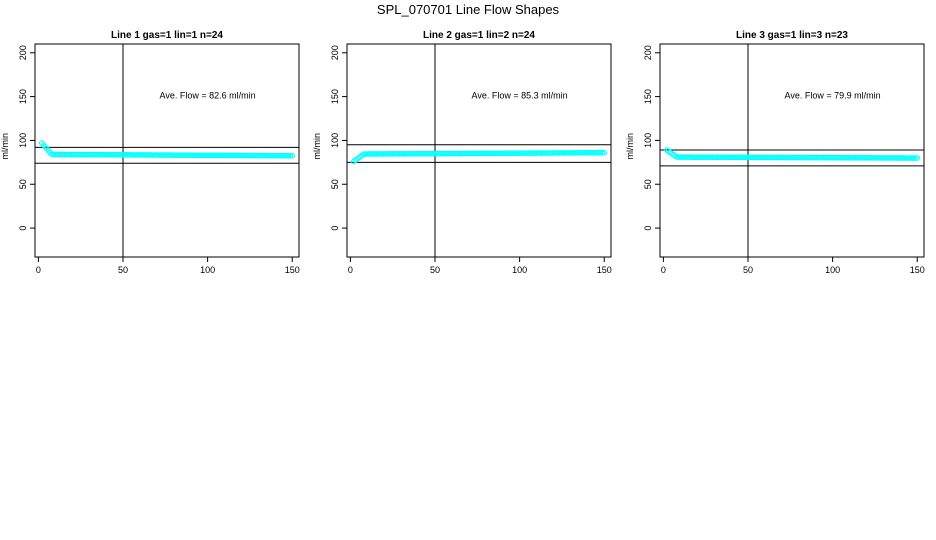  What do you see at coordinates (208, 95) in the screenshot?
I see `average-flow-annotation: Ave. Flow = 82.6 ml/min` at bounding box center [208, 95].